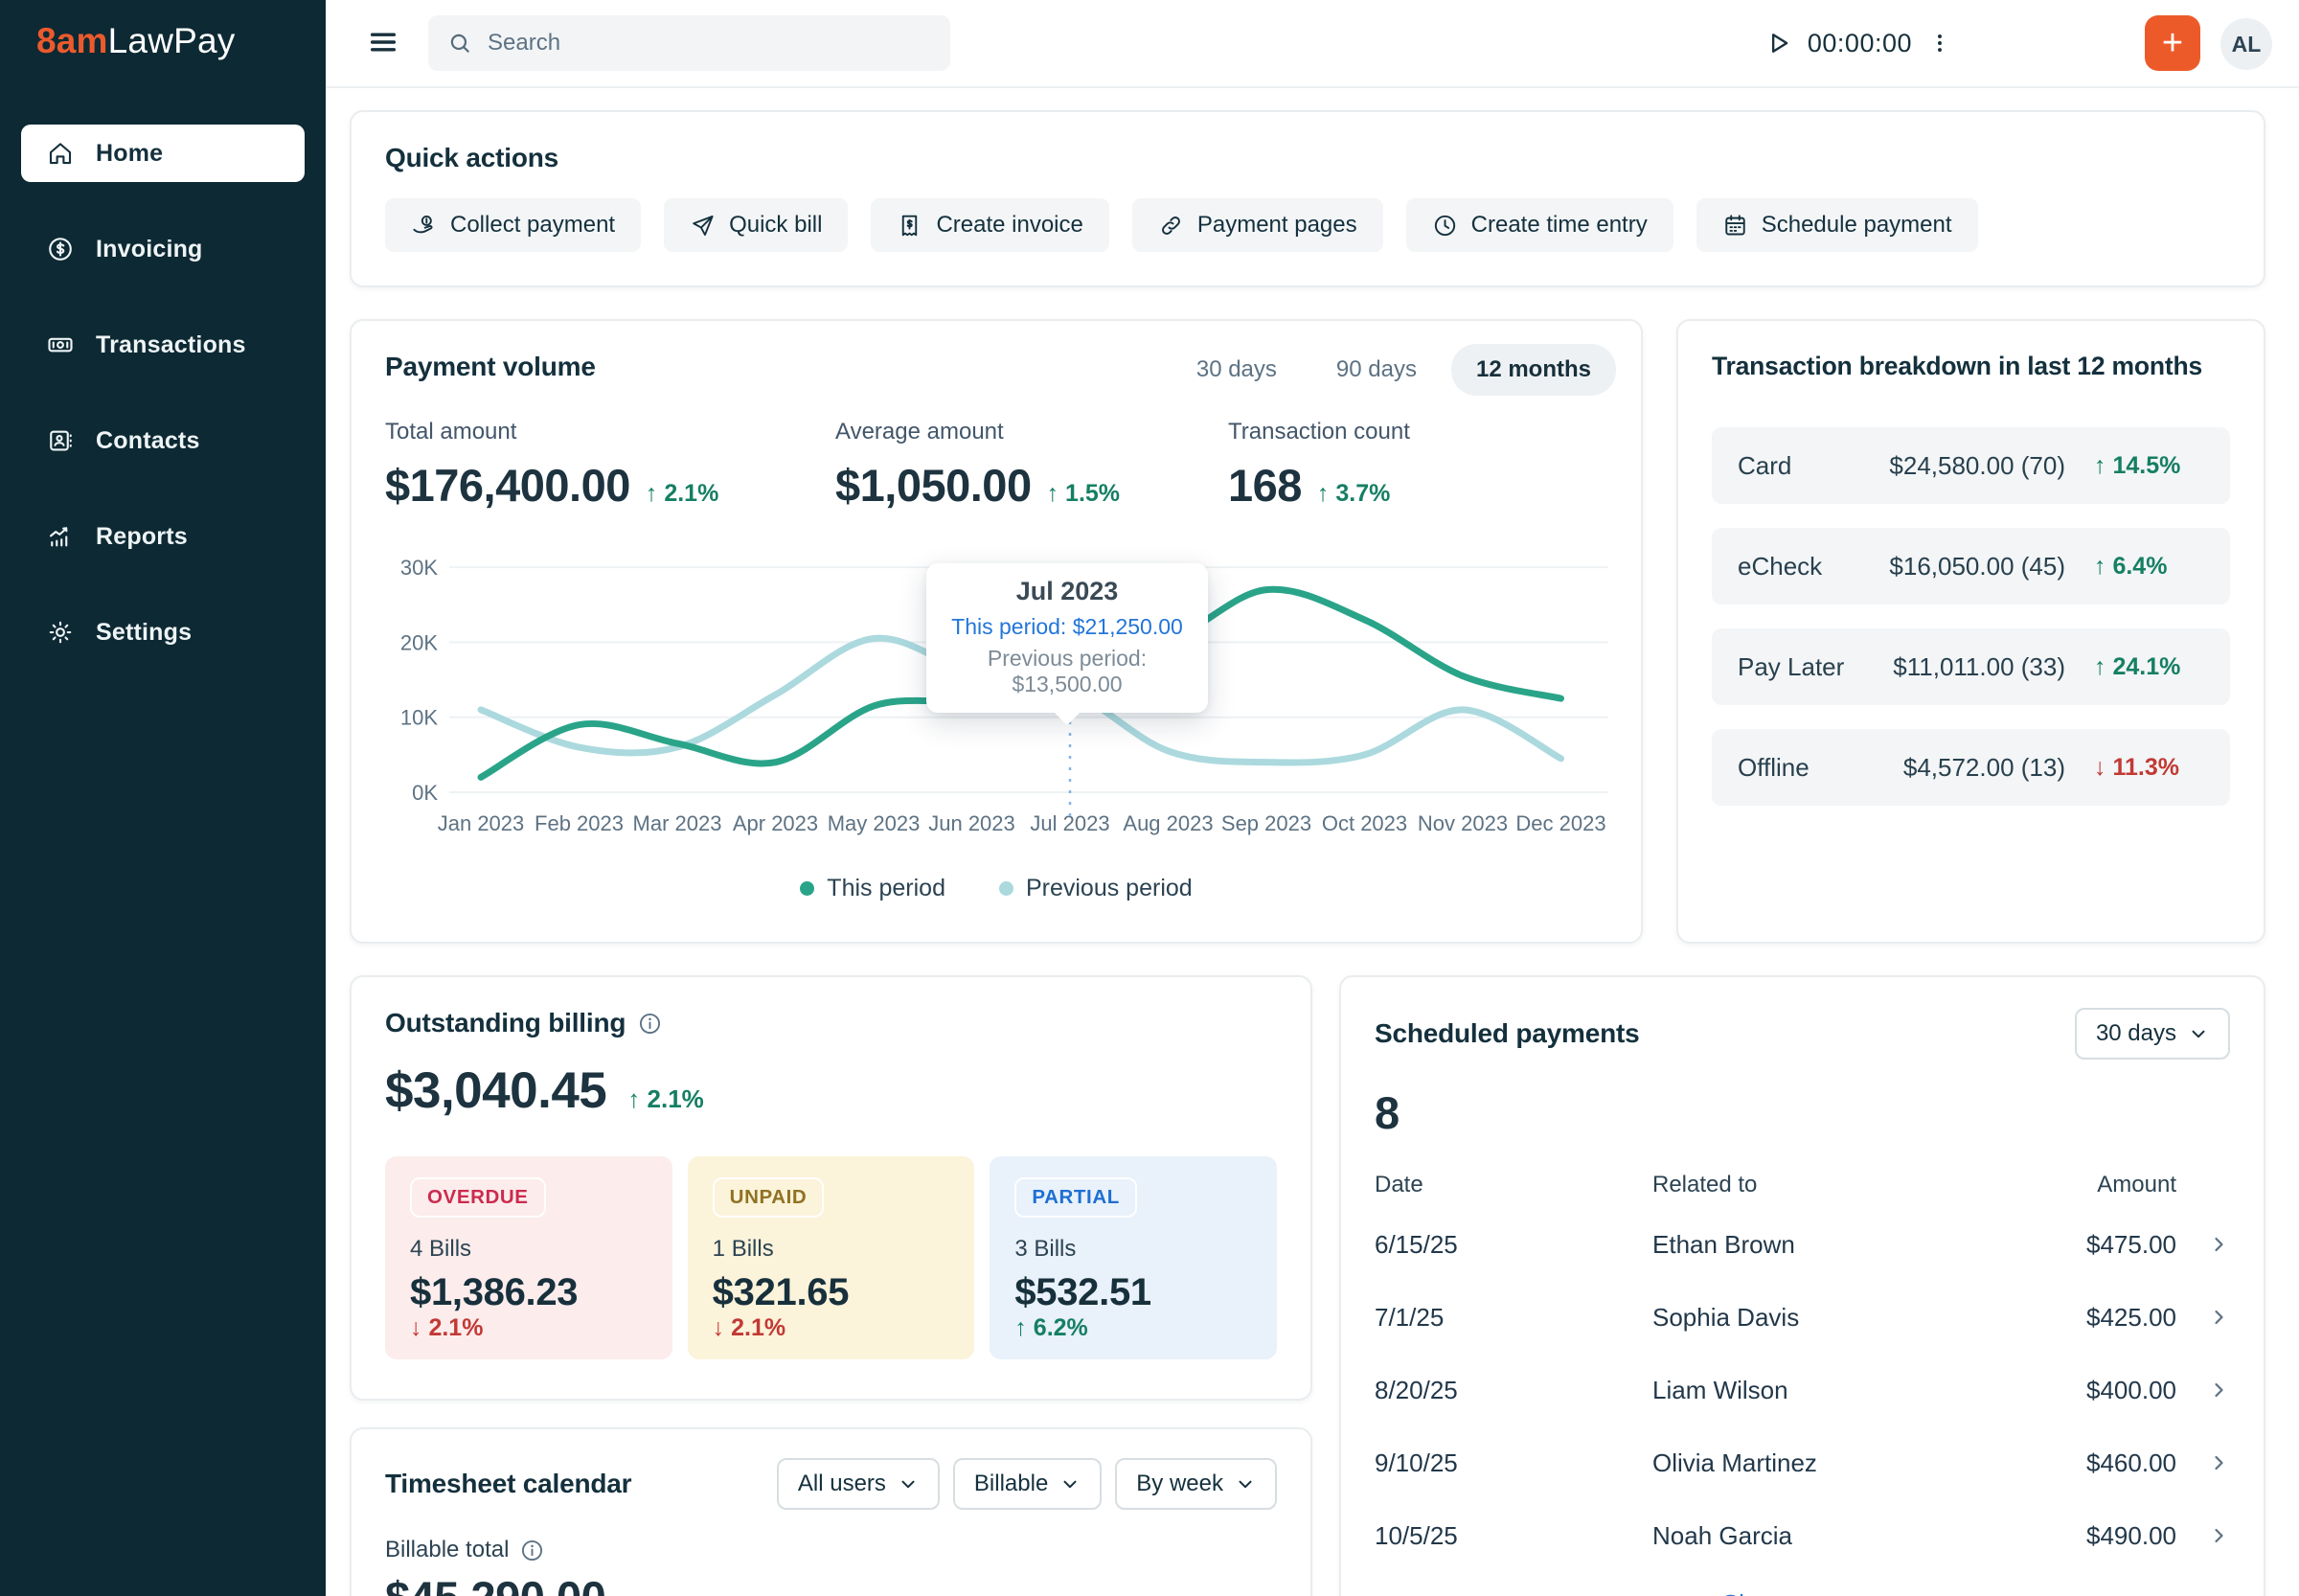 Image resolution: width=2299 pixels, height=1596 pixels. Describe the element at coordinates (513, 225) in the screenshot. I see `collect-payment-button: Collect payment` at that location.